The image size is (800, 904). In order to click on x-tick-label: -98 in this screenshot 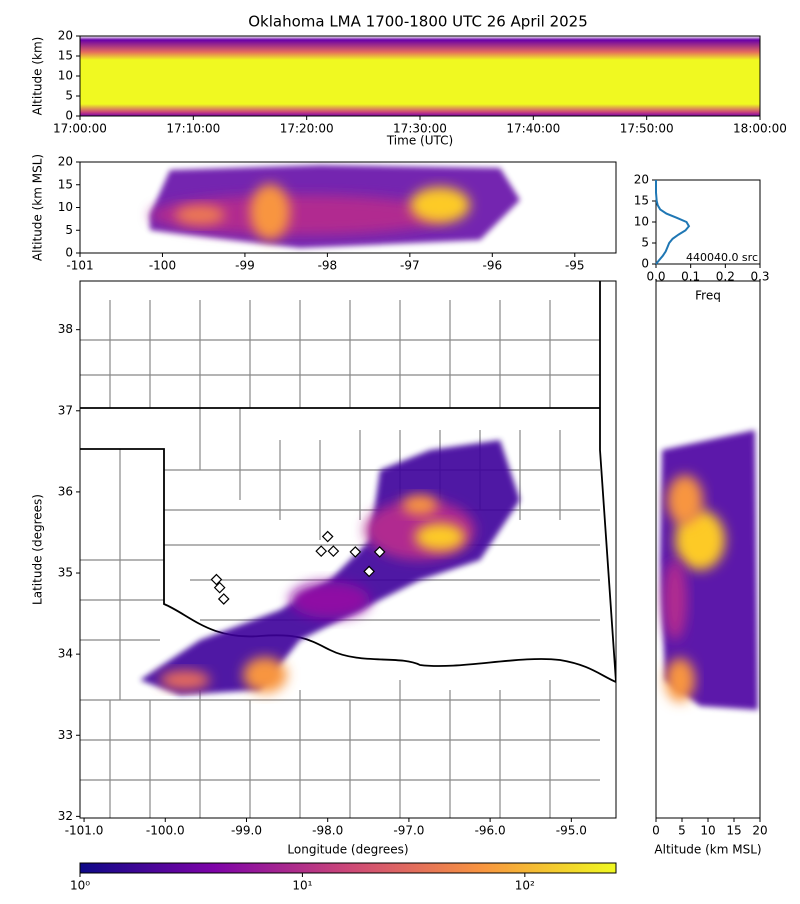, I will do `click(328, 266)`.